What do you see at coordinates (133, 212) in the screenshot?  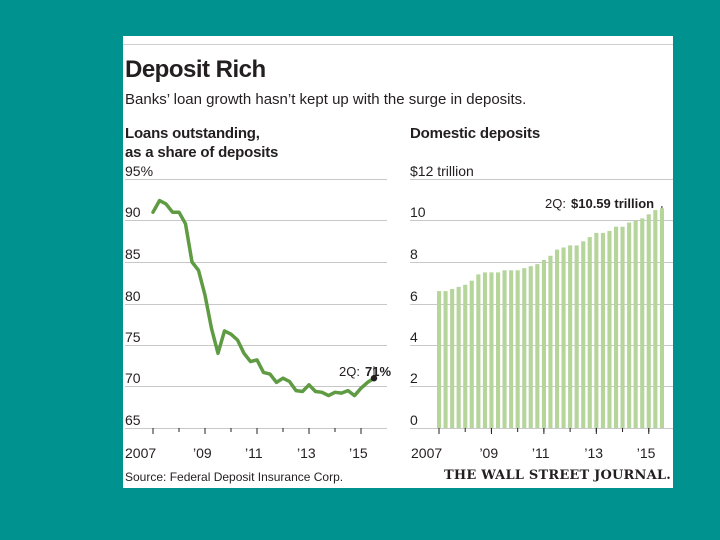 I see `loans-ytick-label: 90` at bounding box center [133, 212].